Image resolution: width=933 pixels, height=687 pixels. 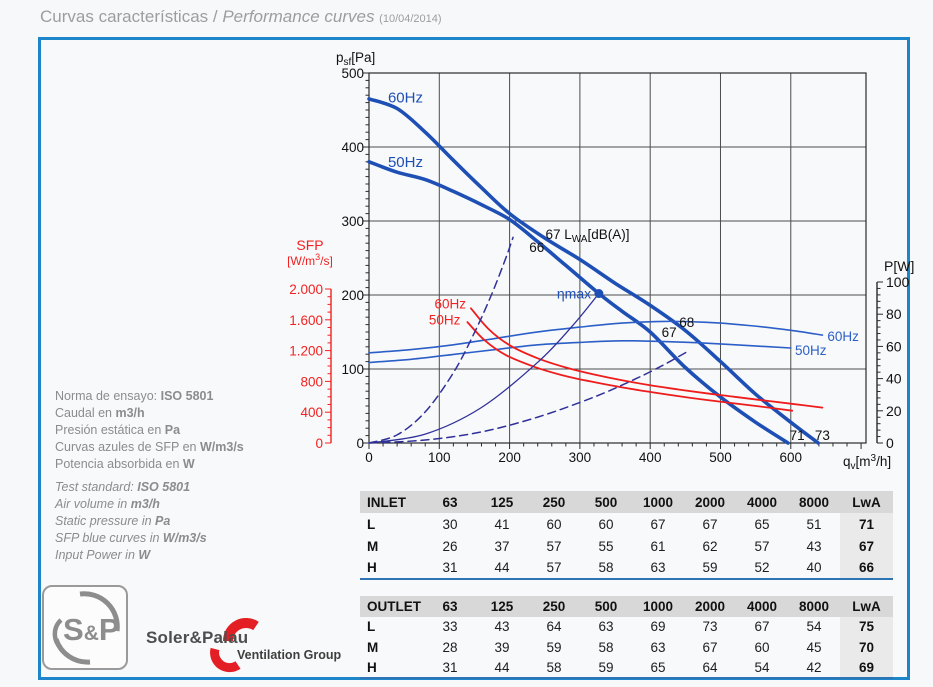 I want to click on power-tick-label: 60, so click(x=894, y=346).